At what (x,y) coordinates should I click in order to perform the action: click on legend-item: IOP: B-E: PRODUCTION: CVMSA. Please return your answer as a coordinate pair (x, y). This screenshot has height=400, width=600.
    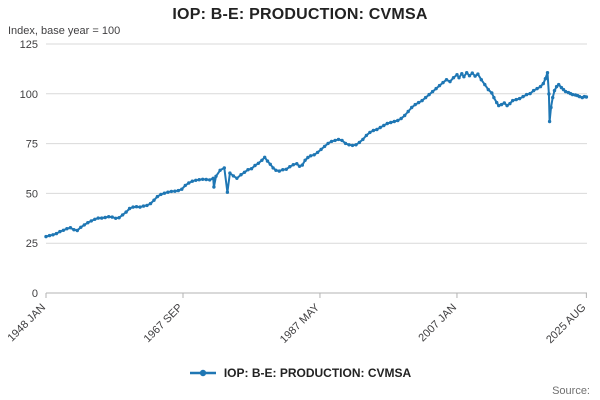
    Looking at the image, I should click on (300, 373).